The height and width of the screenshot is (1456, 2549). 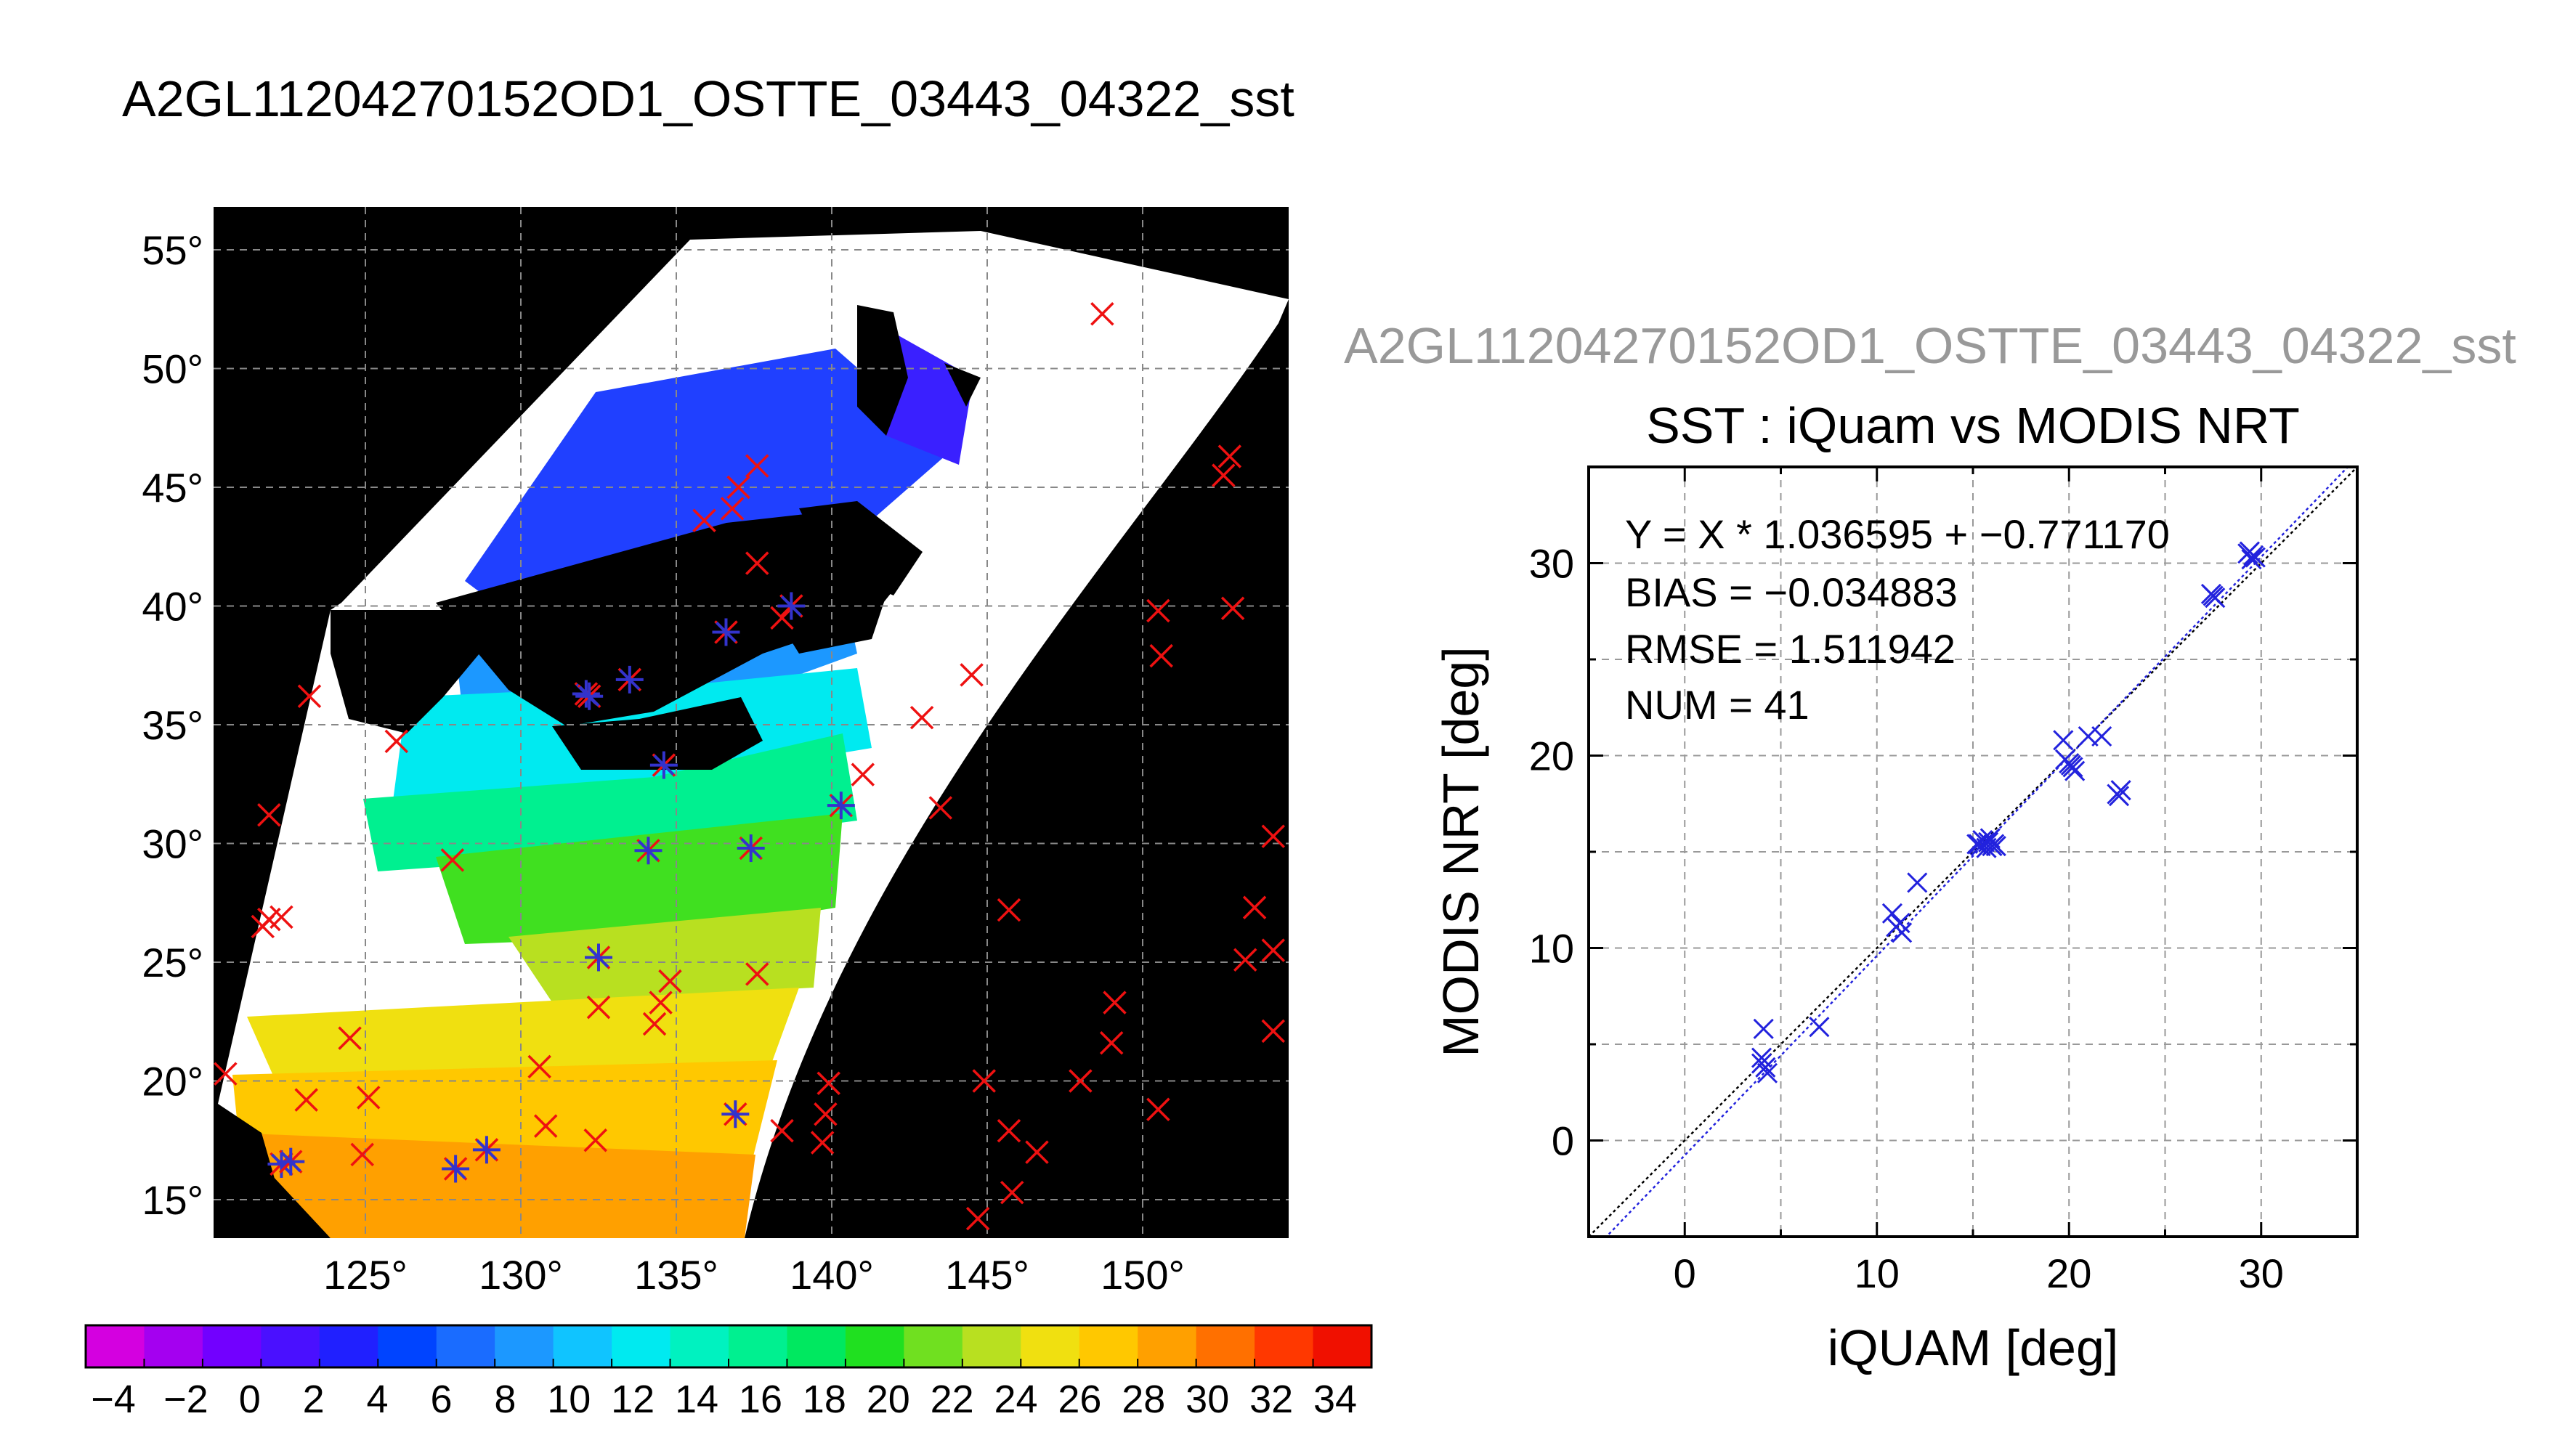 What do you see at coordinates (521, 1275) in the screenshot?
I see `longitude-tick-label: 130°` at bounding box center [521, 1275].